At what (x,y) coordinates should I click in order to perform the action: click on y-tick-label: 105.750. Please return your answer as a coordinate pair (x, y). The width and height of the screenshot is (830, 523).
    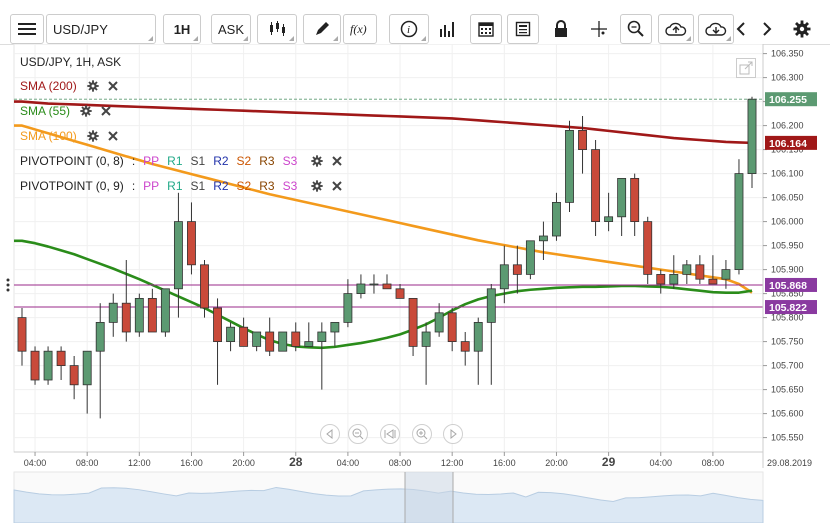
    Looking at the image, I should click on (787, 342).